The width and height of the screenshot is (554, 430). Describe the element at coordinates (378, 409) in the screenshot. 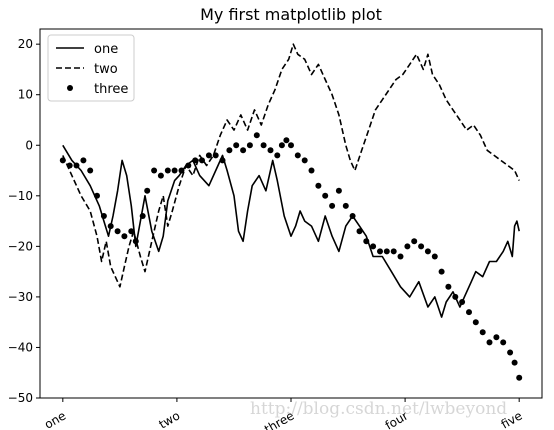

I see `watermark: http://blog.csdn.net/lwbeyond` at that location.